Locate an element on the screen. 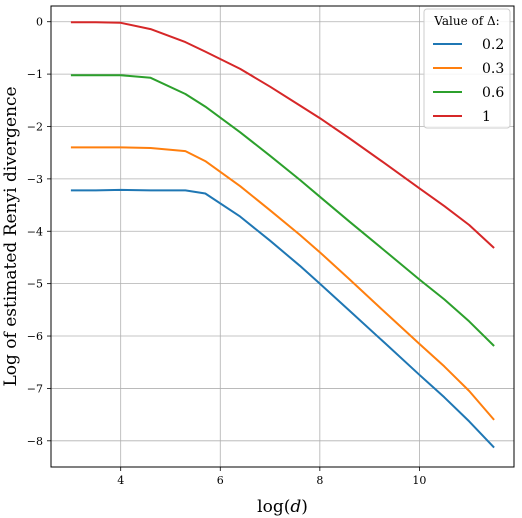 The width and height of the screenshot is (522, 518). y-tick-label: 0 is located at coordinates (39, 22).